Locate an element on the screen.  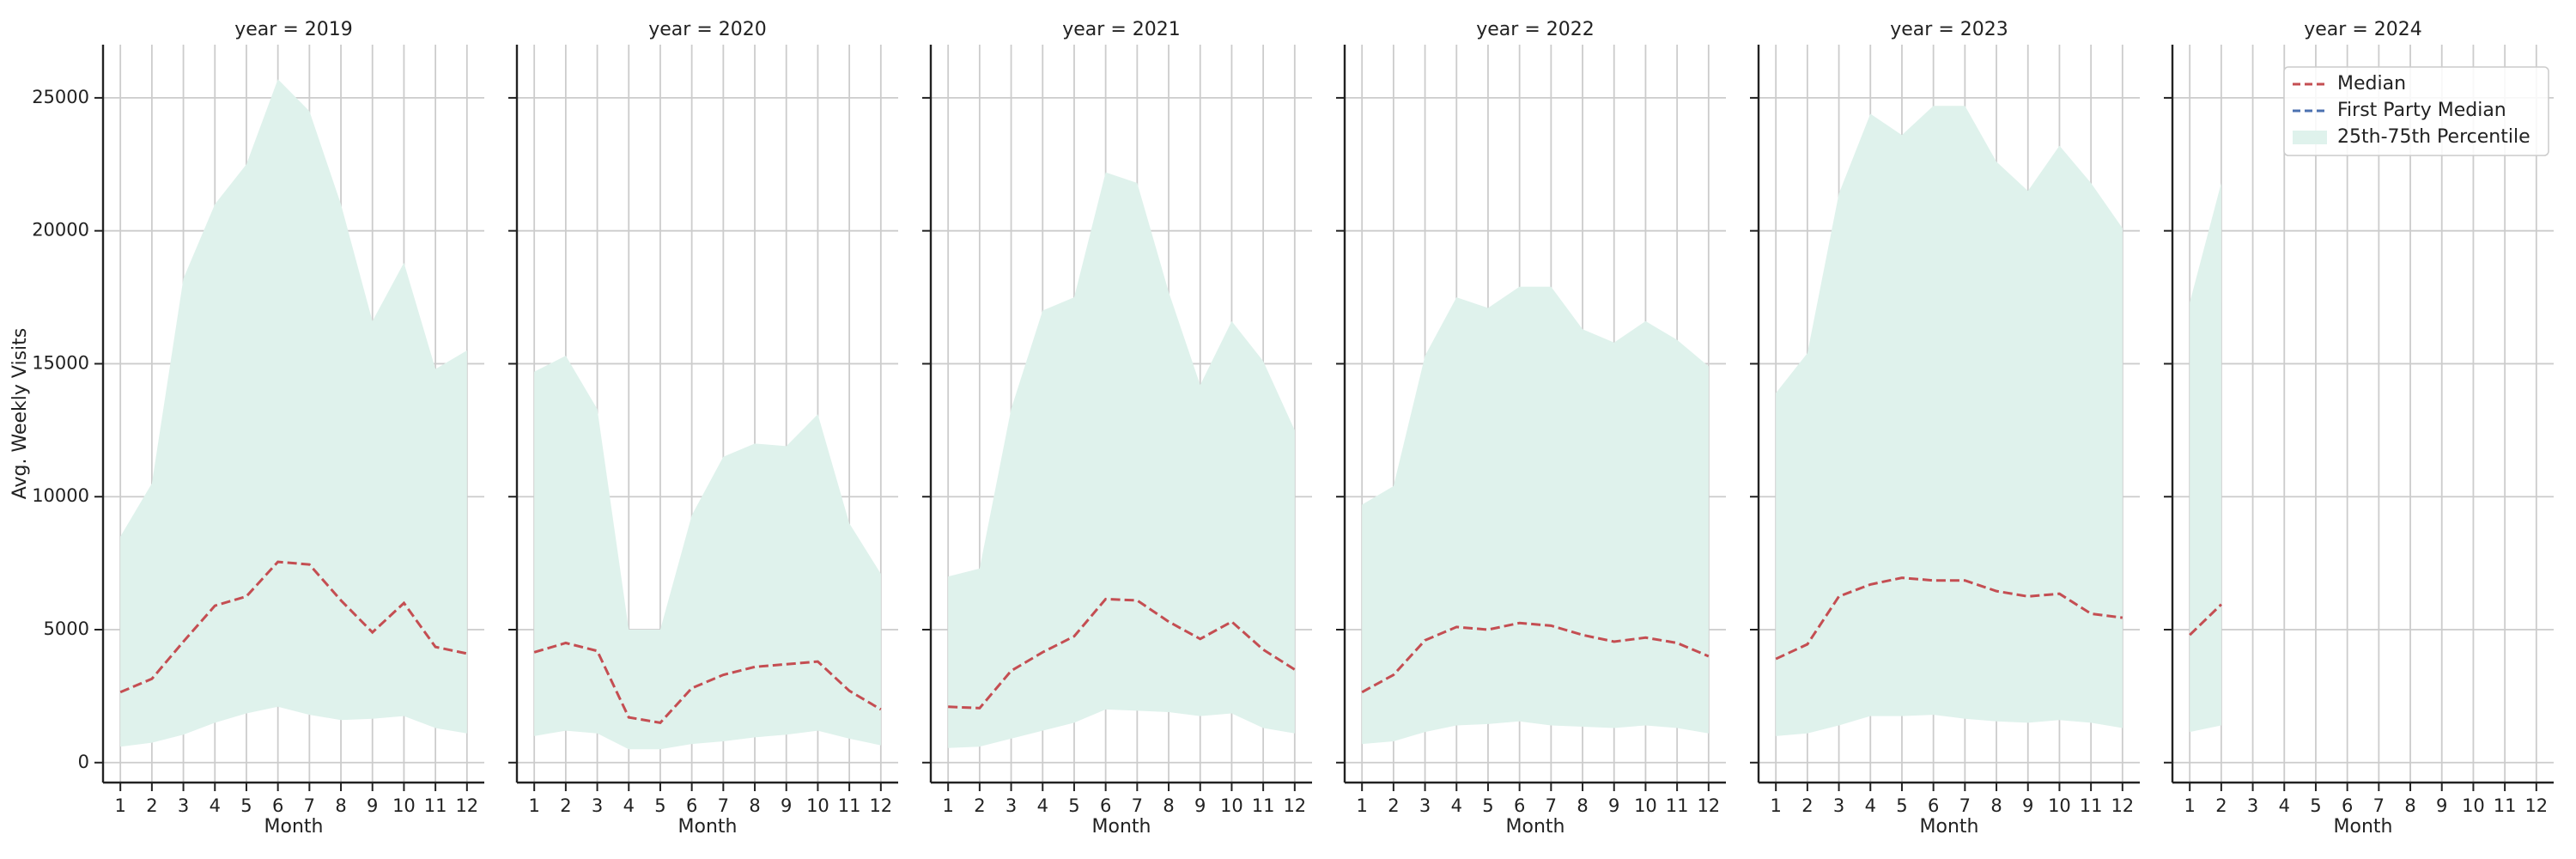
facet-title: year = 2022 is located at coordinates (1535, 30).